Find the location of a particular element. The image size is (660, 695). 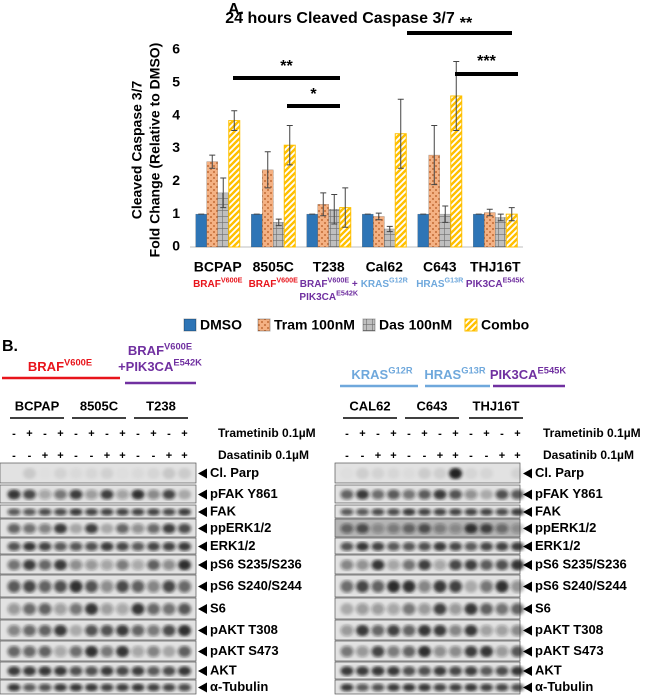

label-superscript: G13R is located at coordinates (455, 279).